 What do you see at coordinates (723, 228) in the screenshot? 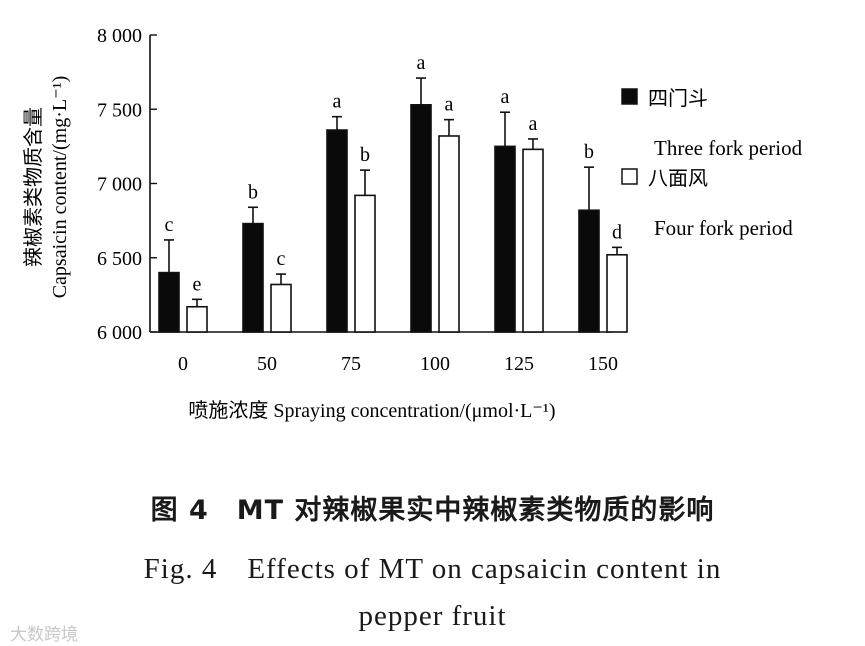
I see `legend-label-en: Four fork period` at bounding box center [723, 228].